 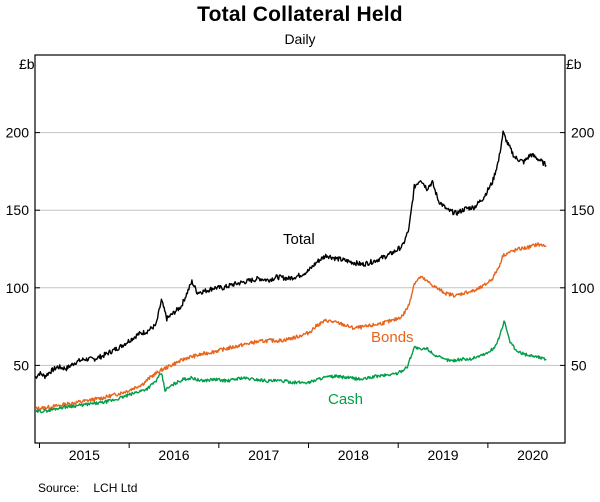 I want to click on chart-subtitle: Daily, so click(x=300, y=39).